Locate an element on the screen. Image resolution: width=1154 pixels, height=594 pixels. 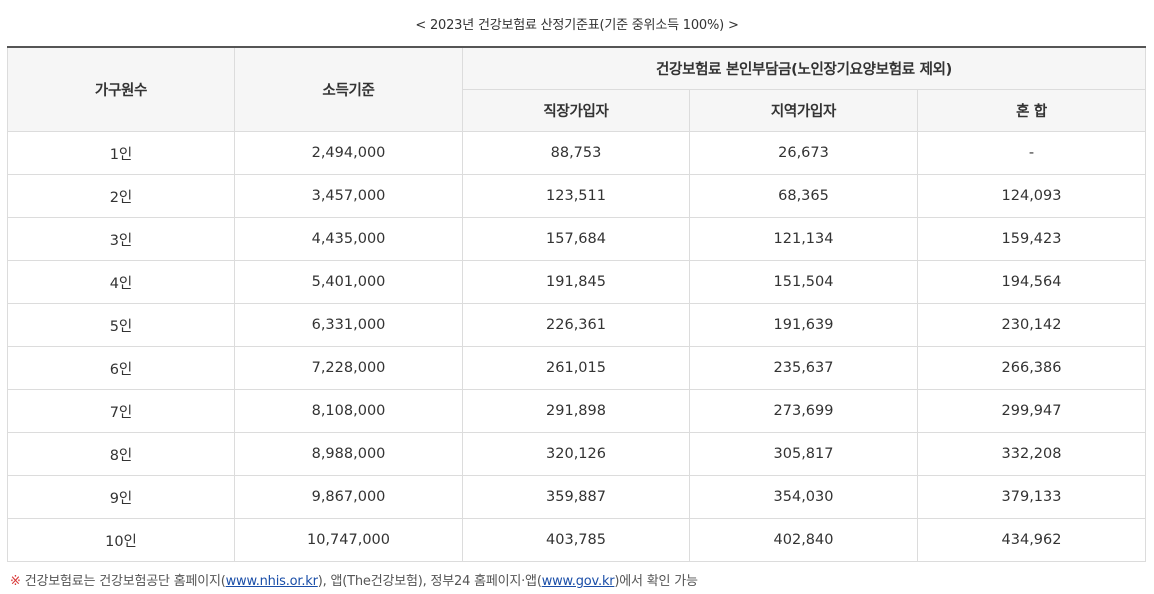
cell-workplace: 88,753 is located at coordinates (576, 153).